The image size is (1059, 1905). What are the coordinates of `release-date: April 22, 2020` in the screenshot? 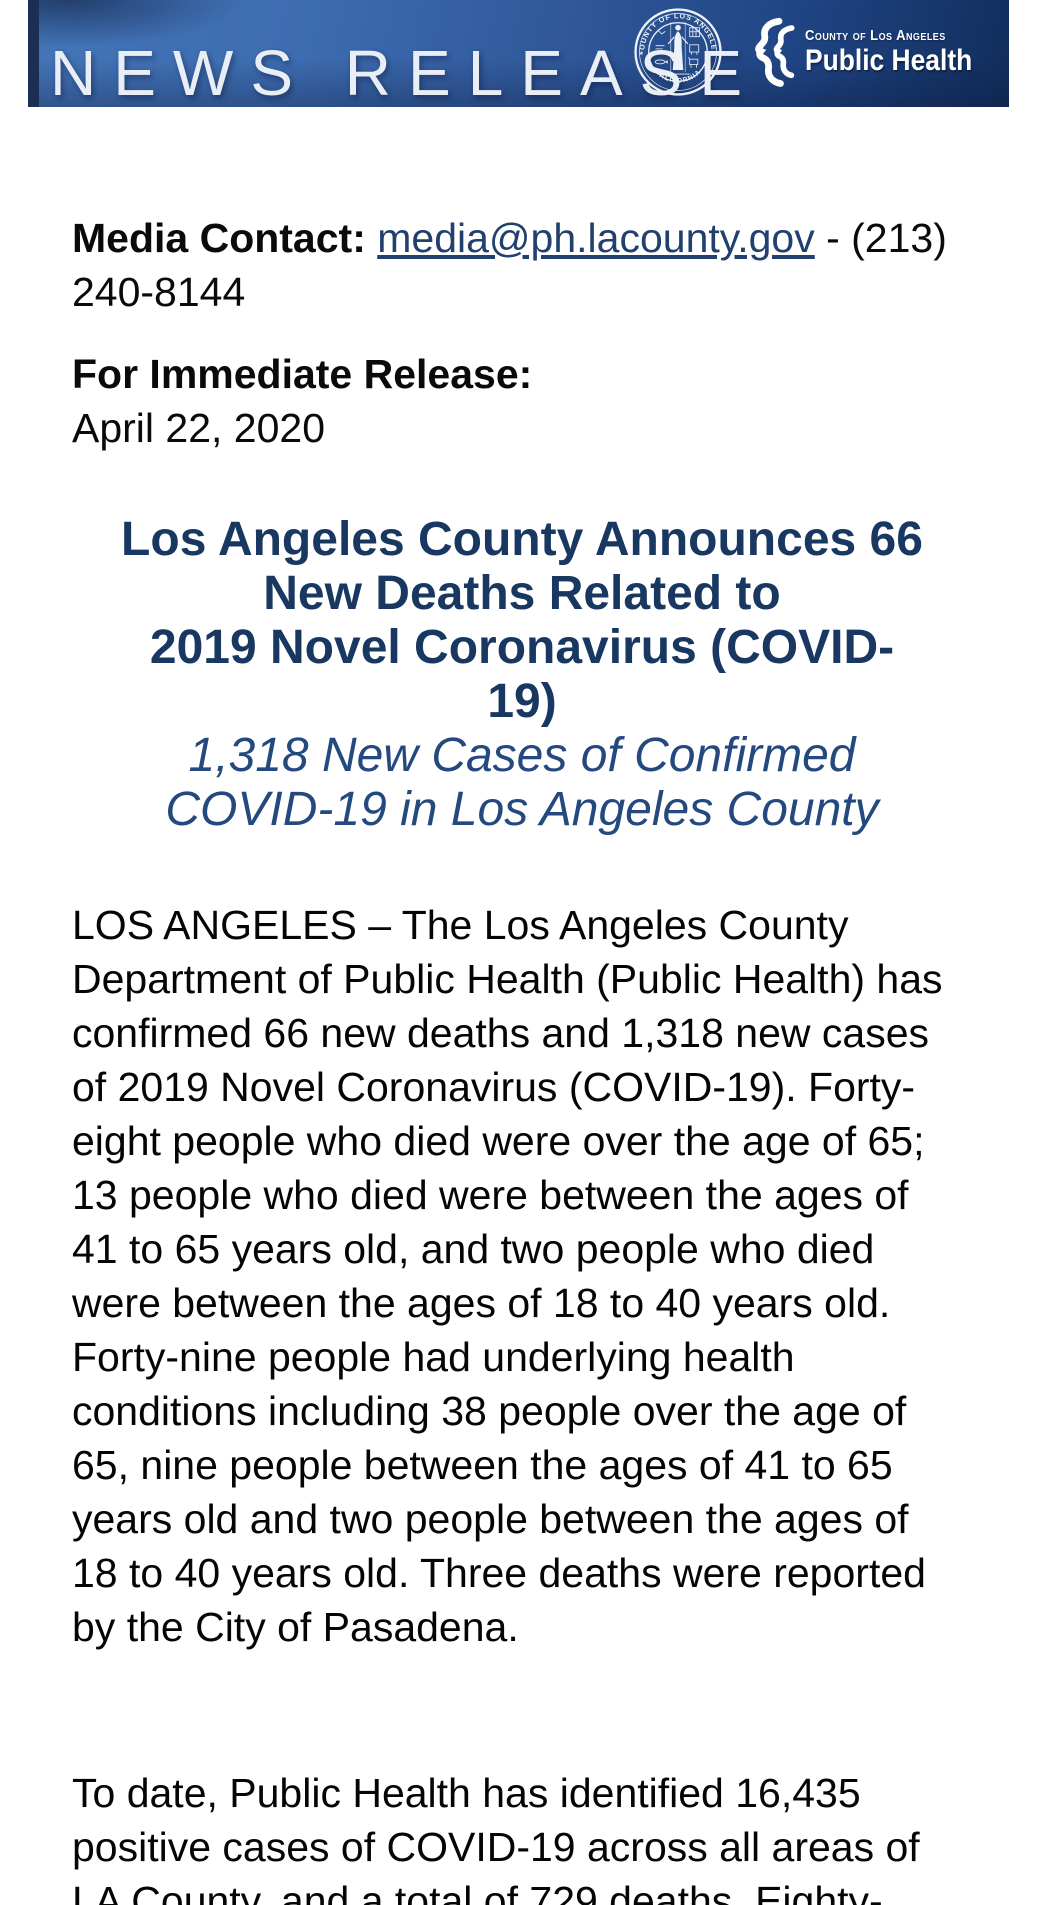 It's located at (199, 428).